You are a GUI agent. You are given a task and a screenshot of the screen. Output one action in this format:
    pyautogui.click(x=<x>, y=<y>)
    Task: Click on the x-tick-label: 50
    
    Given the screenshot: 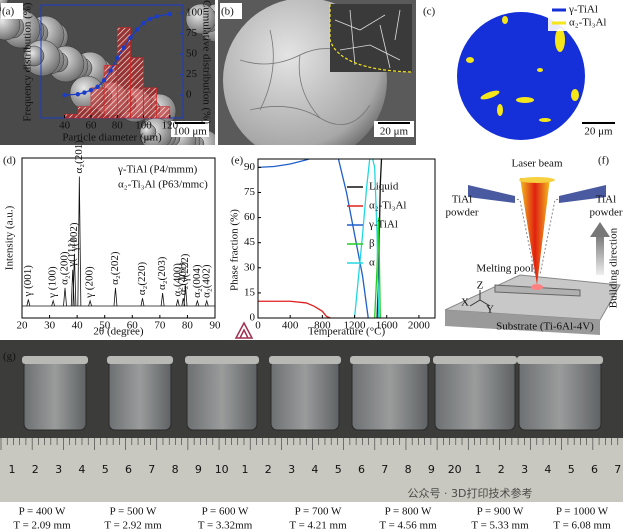 What is the action you would take?
    pyautogui.click(x=105, y=326)
    